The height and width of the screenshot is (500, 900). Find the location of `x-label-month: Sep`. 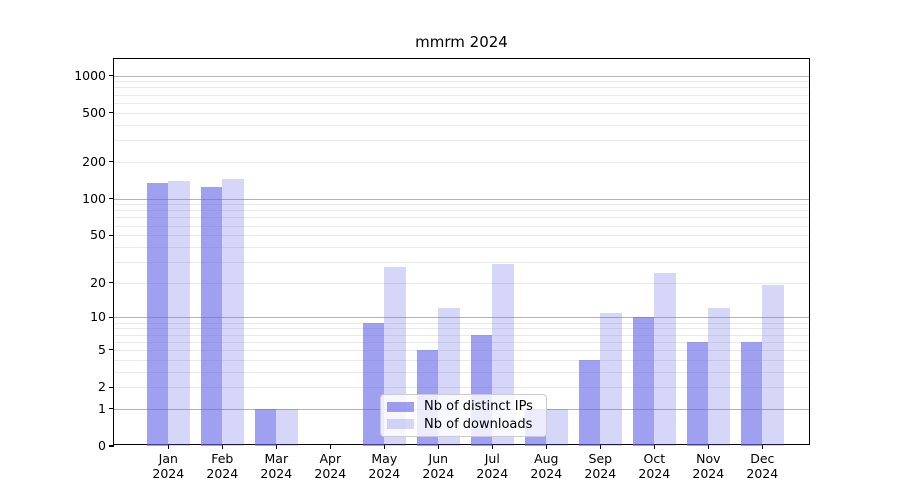

x-label-month: Sep is located at coordinates (600, 458).